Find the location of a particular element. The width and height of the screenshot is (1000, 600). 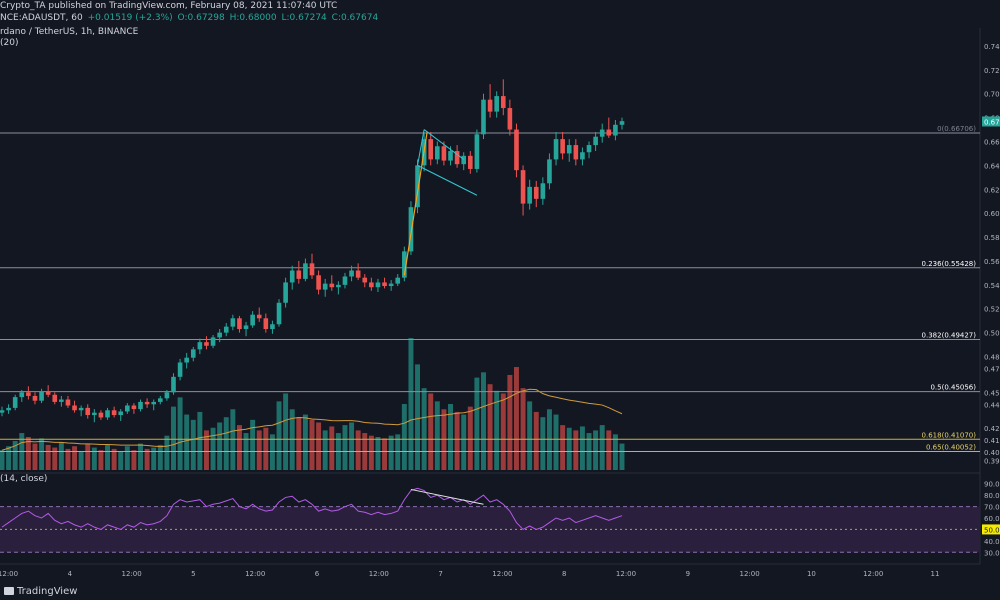

price-tick-label: 0.700 is located at coordinates (992, 95).